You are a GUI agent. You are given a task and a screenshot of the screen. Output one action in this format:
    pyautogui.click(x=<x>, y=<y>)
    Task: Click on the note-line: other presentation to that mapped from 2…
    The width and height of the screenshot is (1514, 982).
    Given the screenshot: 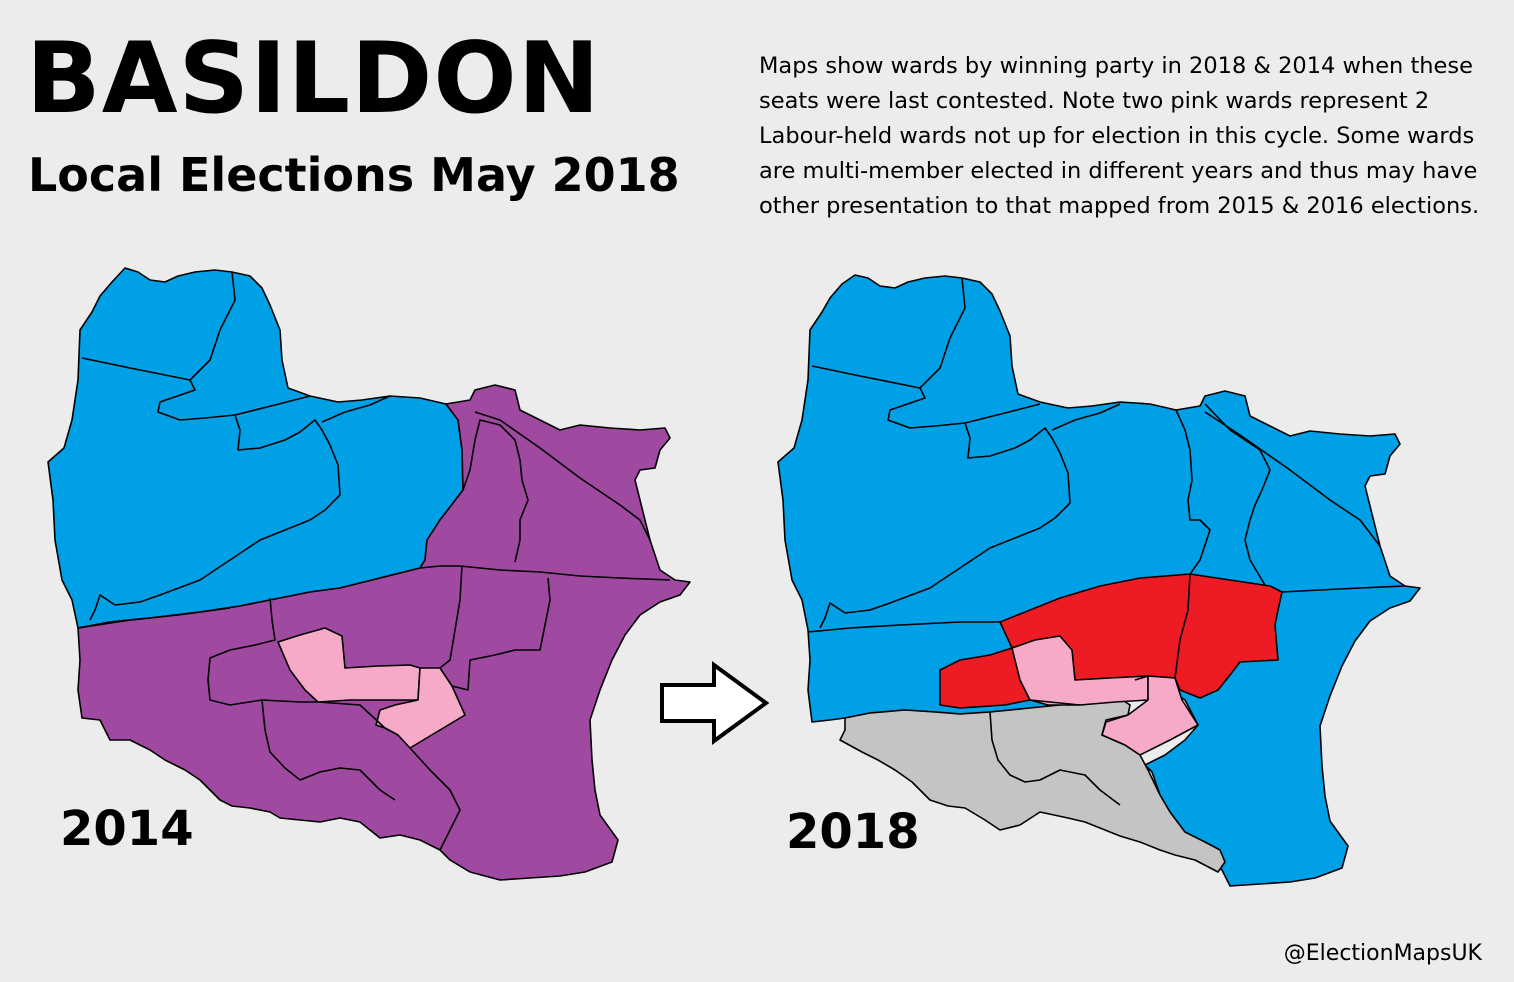 What is the action you would take?
    pyautogui.click(x=1119, y=206)
    